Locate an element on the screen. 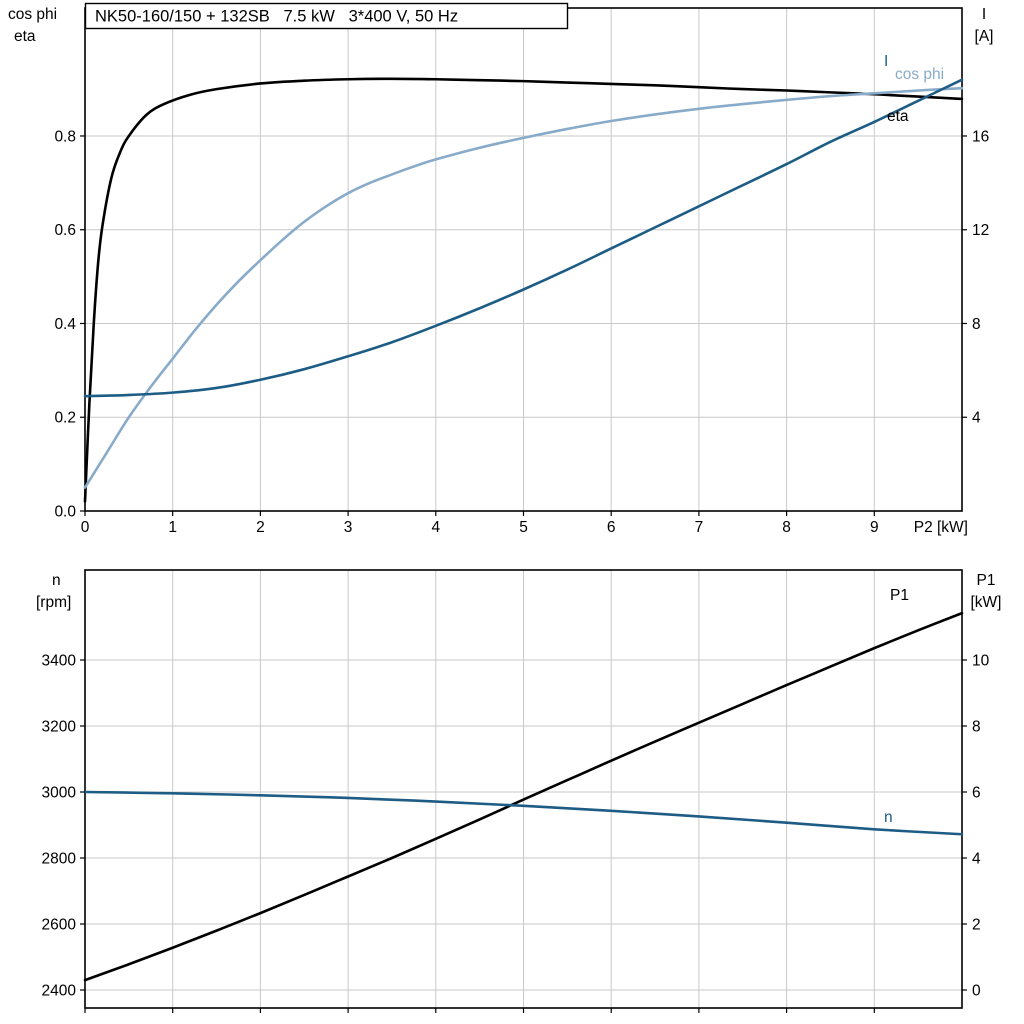 The image size is (1024, 1024). curve-label-current: I is located at coordinates (886, 61).